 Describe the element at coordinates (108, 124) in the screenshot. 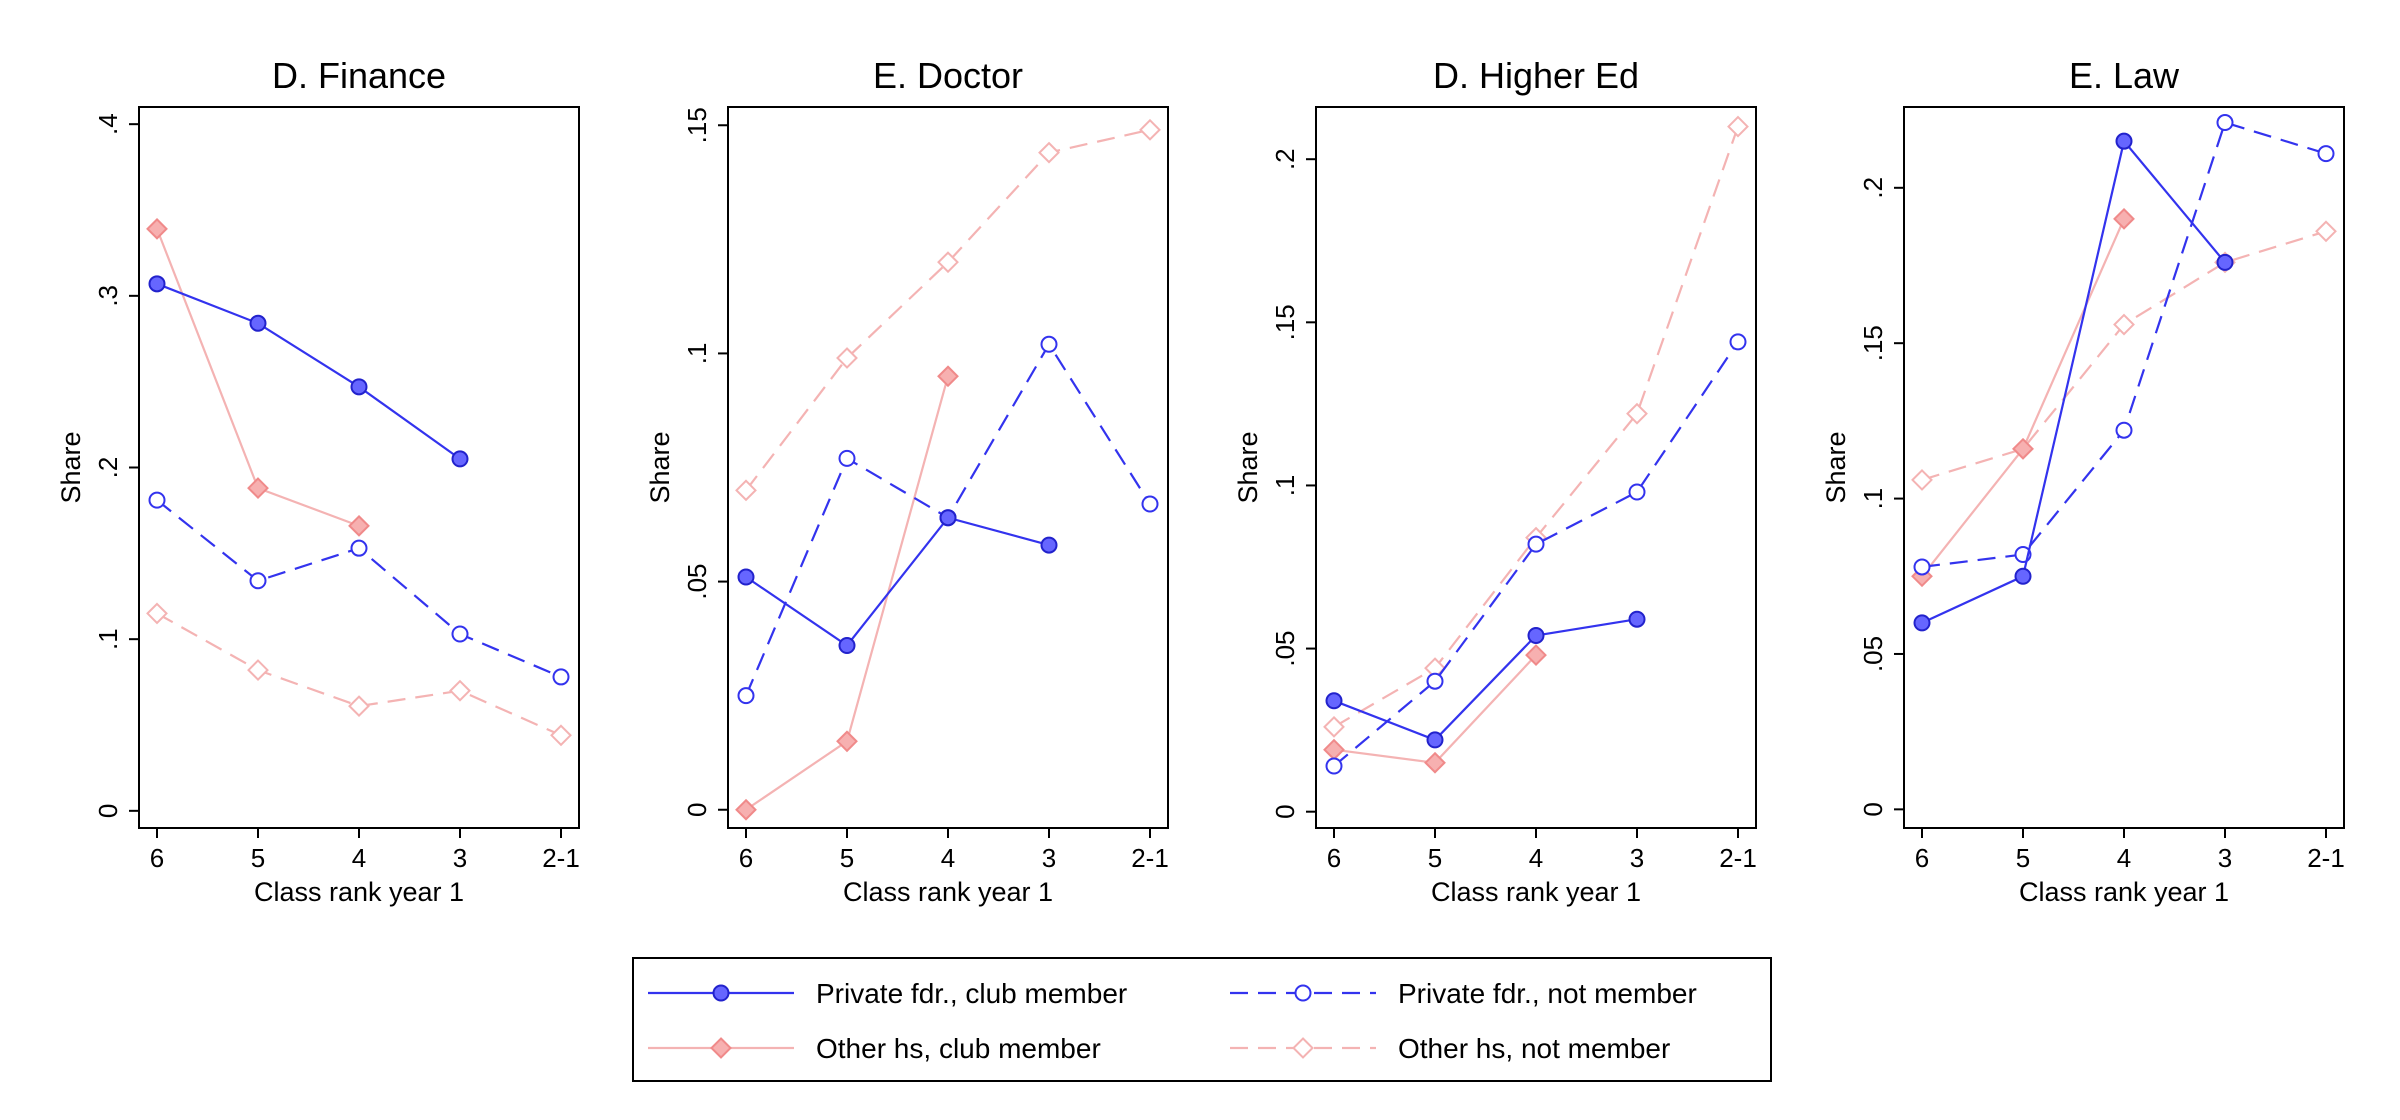

I see `y-tick-label: .4` at that location.